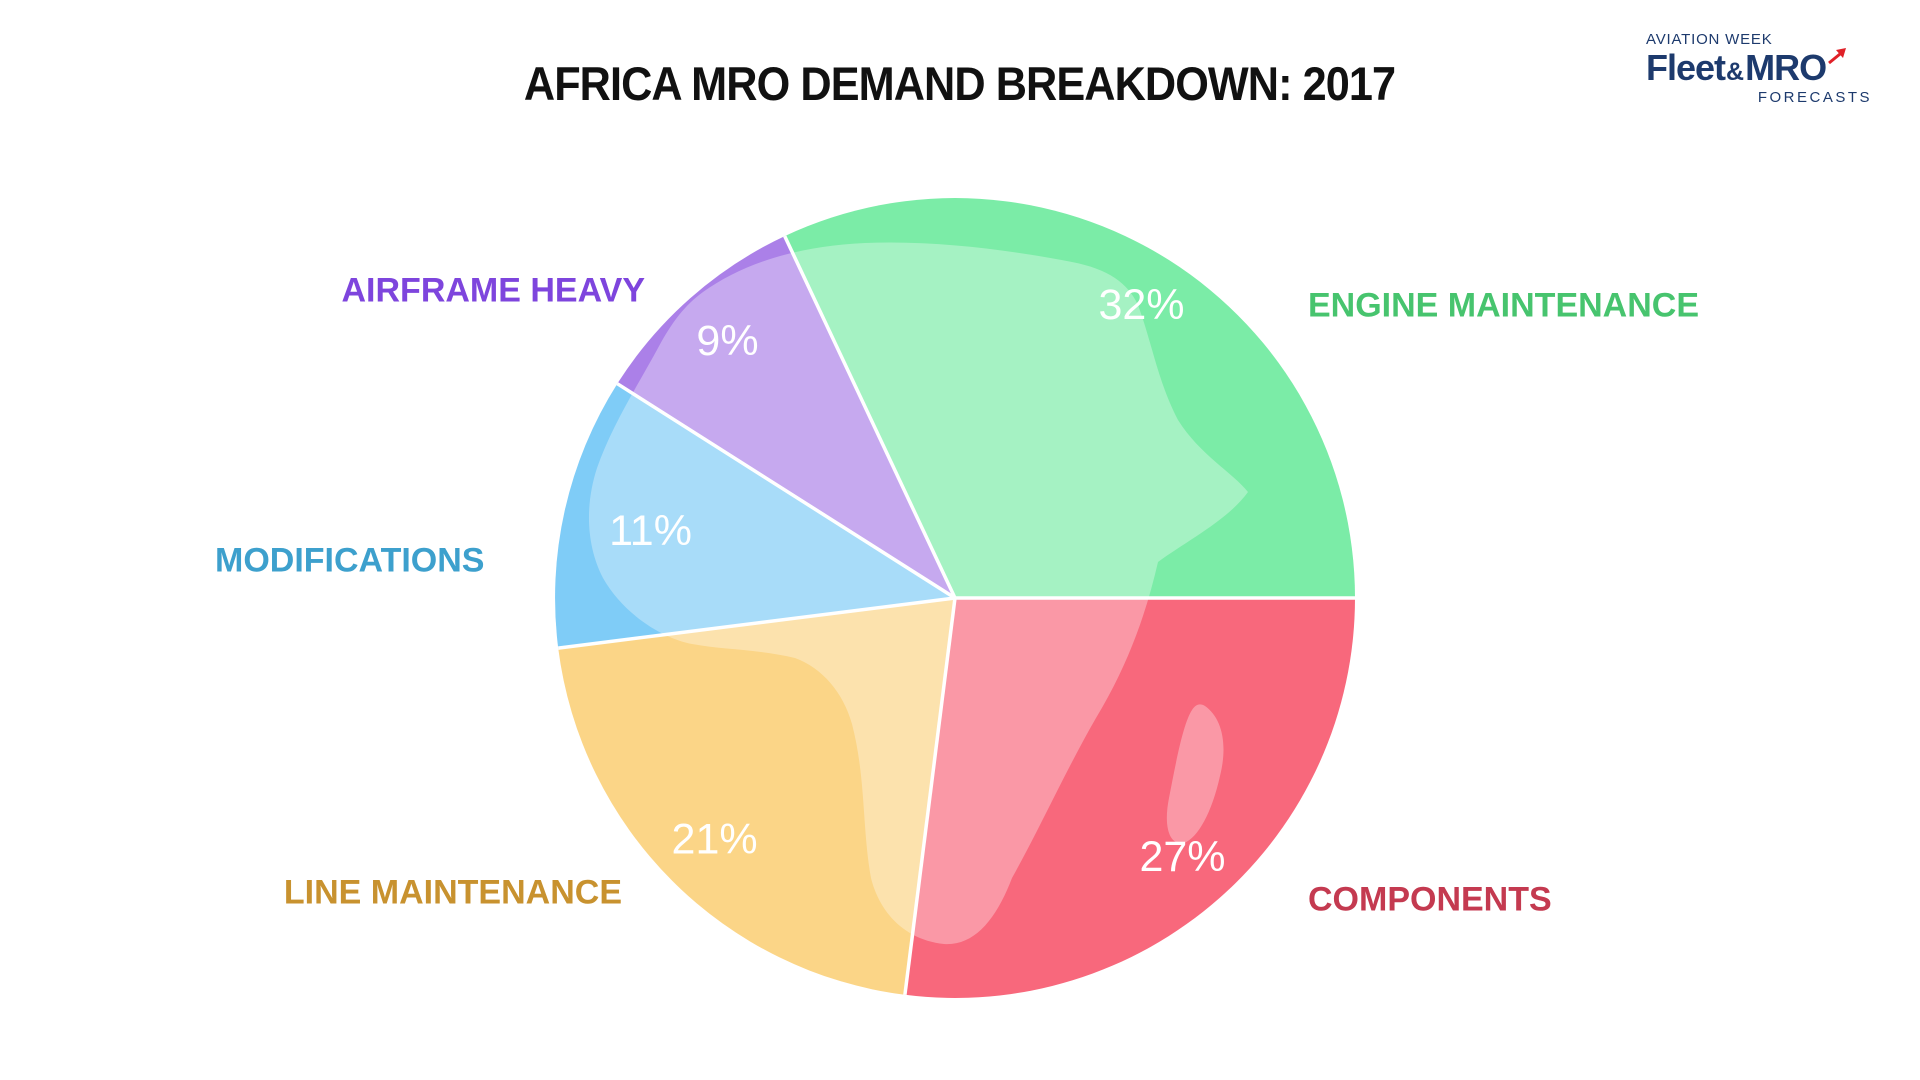 The height and width of the screenshot is (1080, 1920). What do you see at coordinates (1504, 305) in the screenshot?
I see `category-label-engine-maintenance: ENGINE MAINTENANCE` at bounding box center [1504, 305].